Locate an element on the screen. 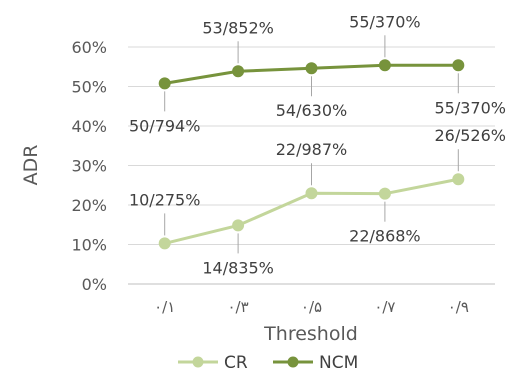 The height and width of the screenshot is (372, 508). data-label: 53/852% is located at coordinates (238, 27).